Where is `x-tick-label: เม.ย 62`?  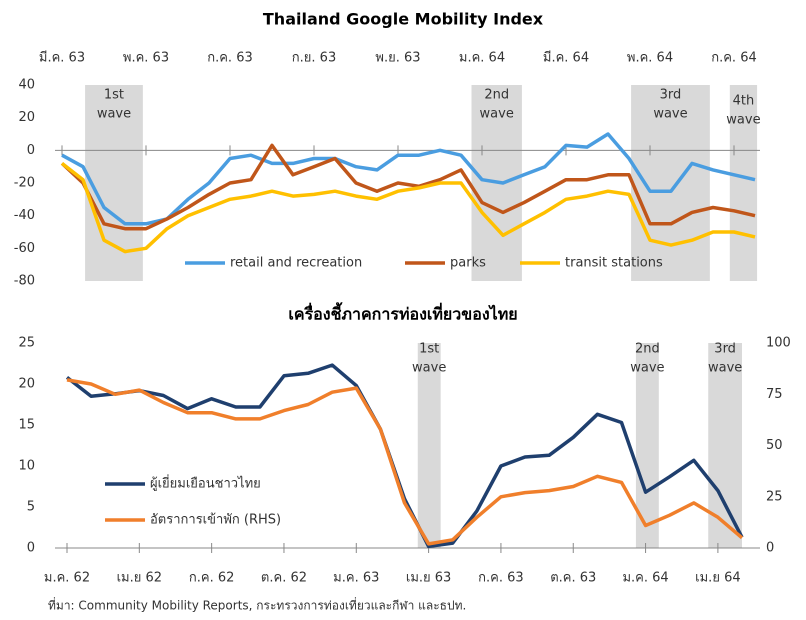 x-tick-label: เม.ย 62 is located at coordinates (139, 578).